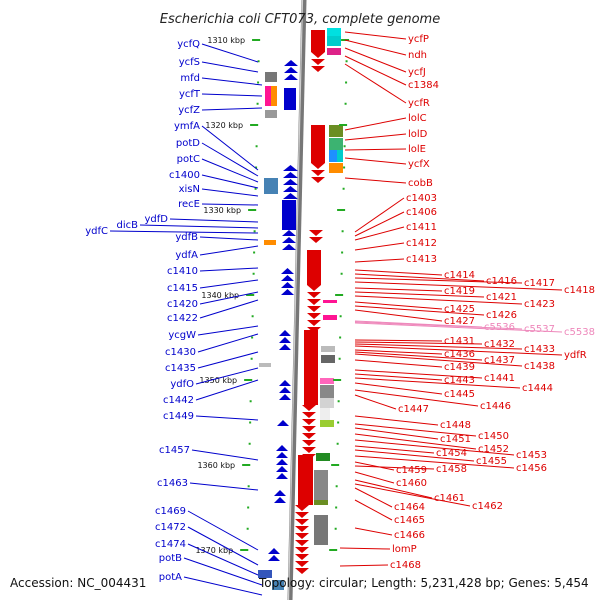 The width and height of the screenshot is (600, 600). Describe the element at coordinates (493, 449) in the screenshot. I see `gene-label-c1452: c1452` at that location.